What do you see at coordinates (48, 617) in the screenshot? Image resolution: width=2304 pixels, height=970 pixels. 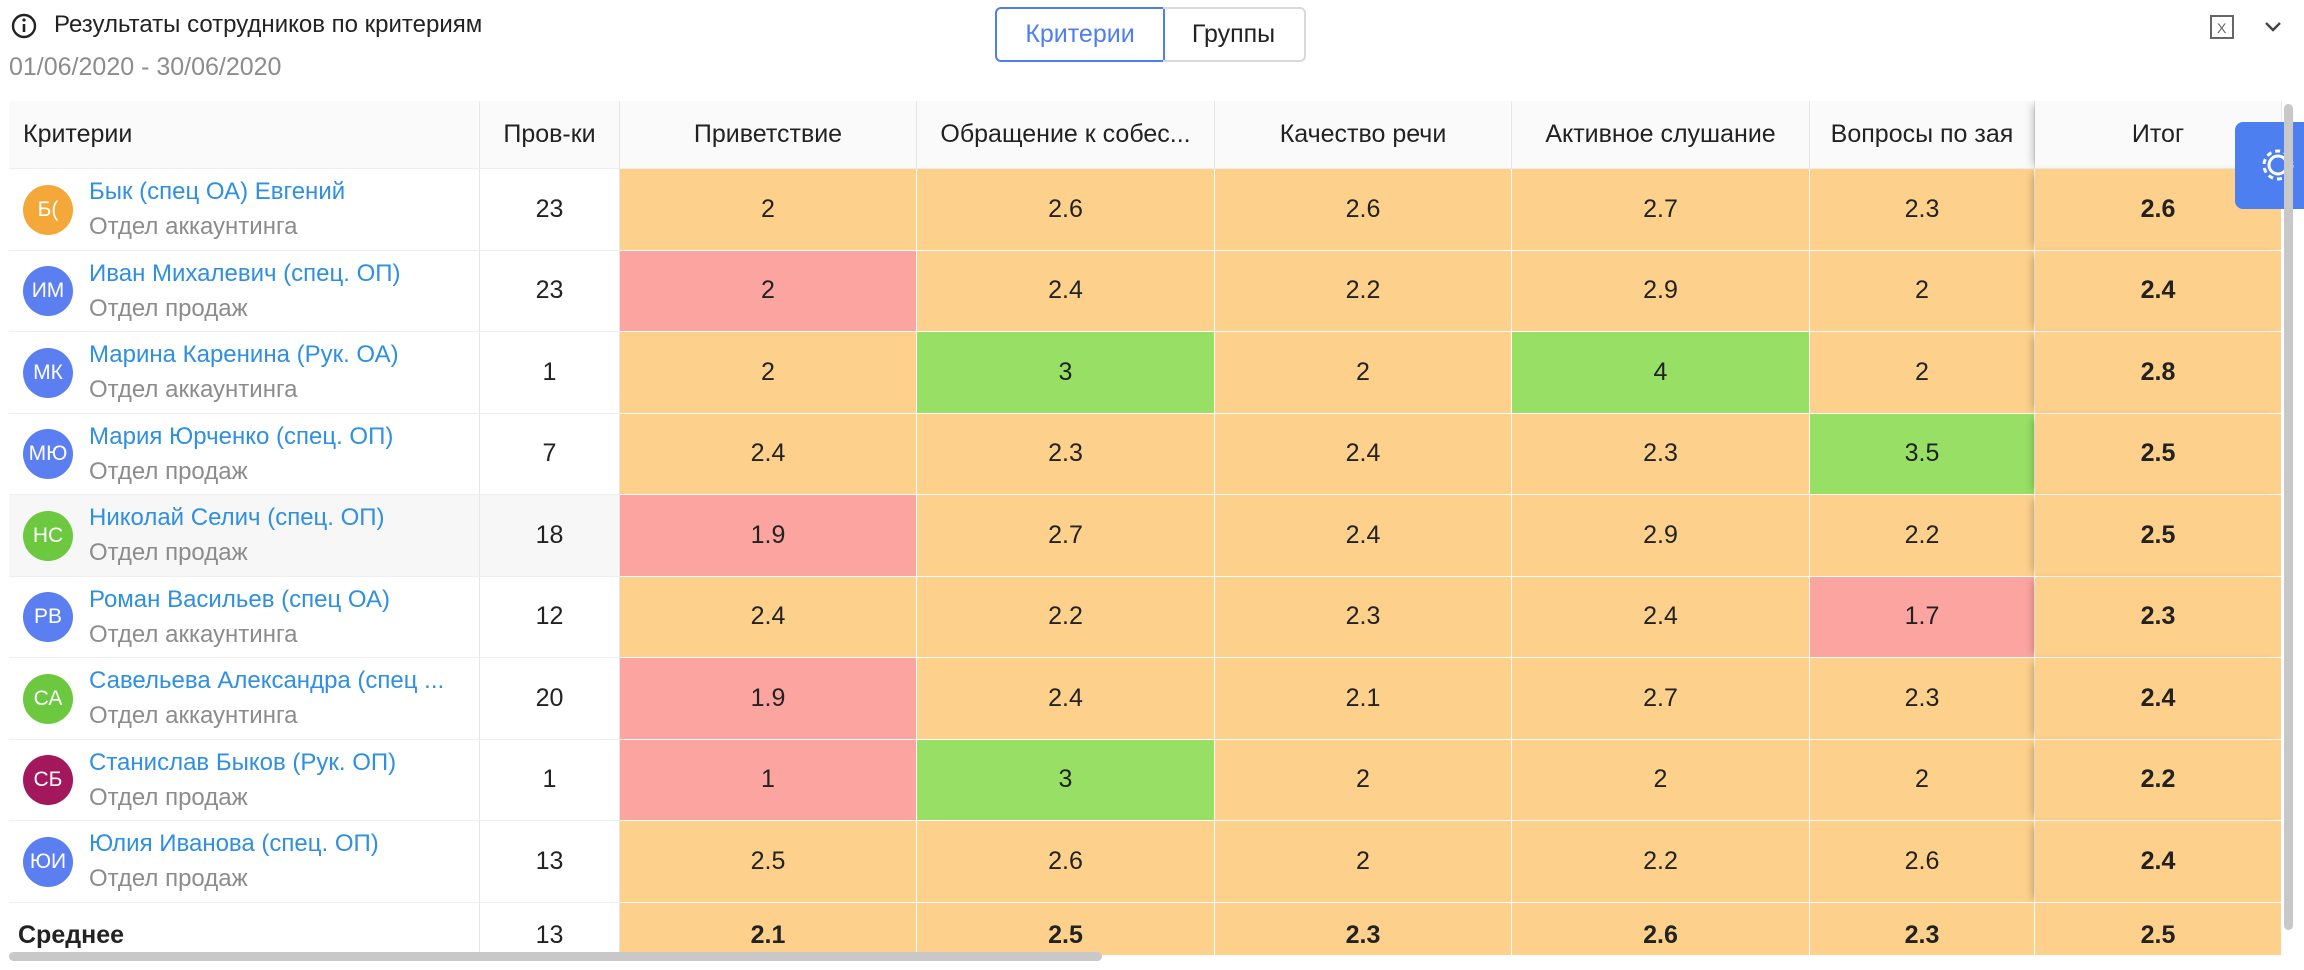 I see `avatar: РВ` at bounding box center [48, 617].